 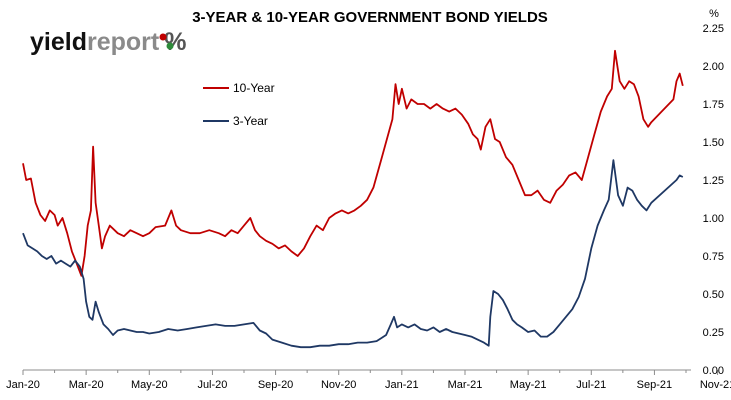 I want to click on x-tick-label: May-21, so click(x=528, y=385).